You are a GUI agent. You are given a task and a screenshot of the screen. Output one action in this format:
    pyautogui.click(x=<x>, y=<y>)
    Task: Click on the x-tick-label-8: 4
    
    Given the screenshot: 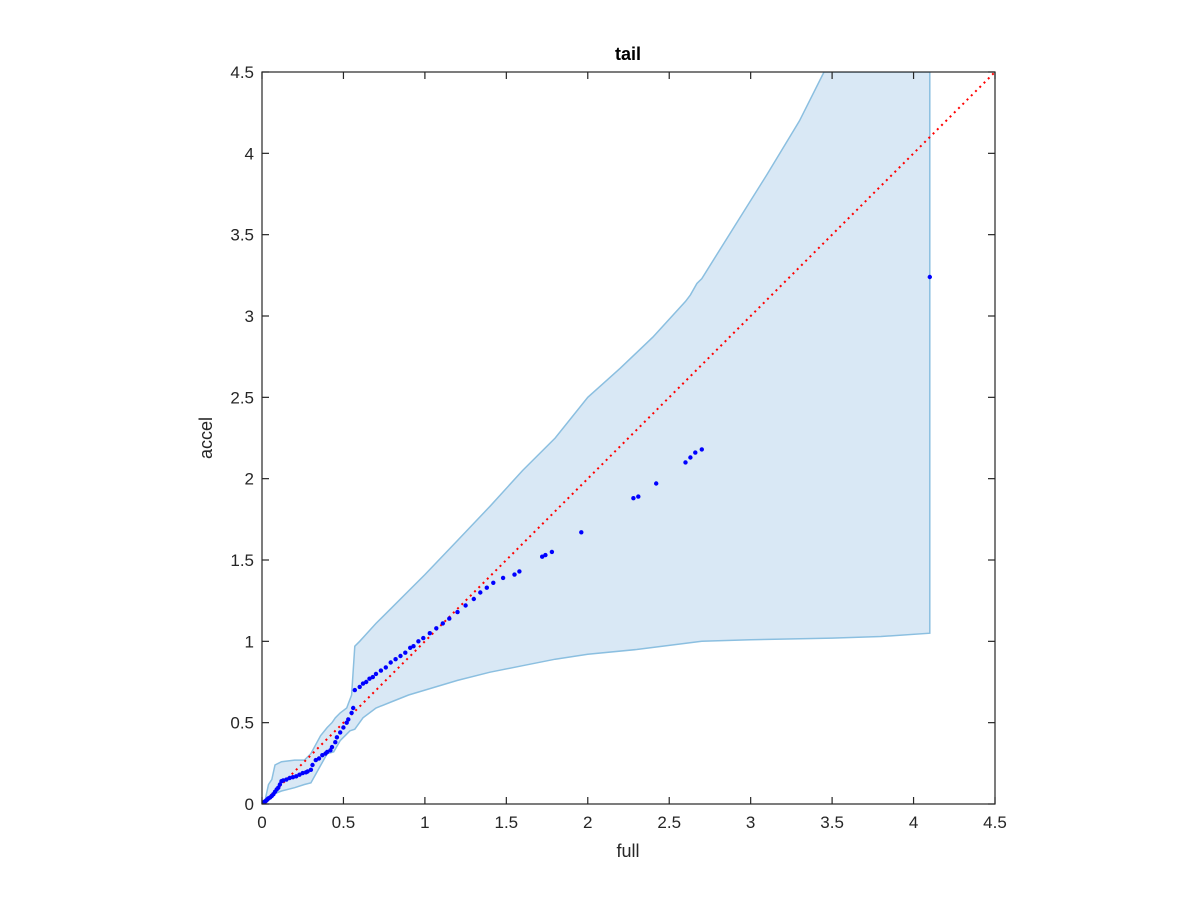 What is the action you would take?
    pyautogui.click(x=913, y=822)
    